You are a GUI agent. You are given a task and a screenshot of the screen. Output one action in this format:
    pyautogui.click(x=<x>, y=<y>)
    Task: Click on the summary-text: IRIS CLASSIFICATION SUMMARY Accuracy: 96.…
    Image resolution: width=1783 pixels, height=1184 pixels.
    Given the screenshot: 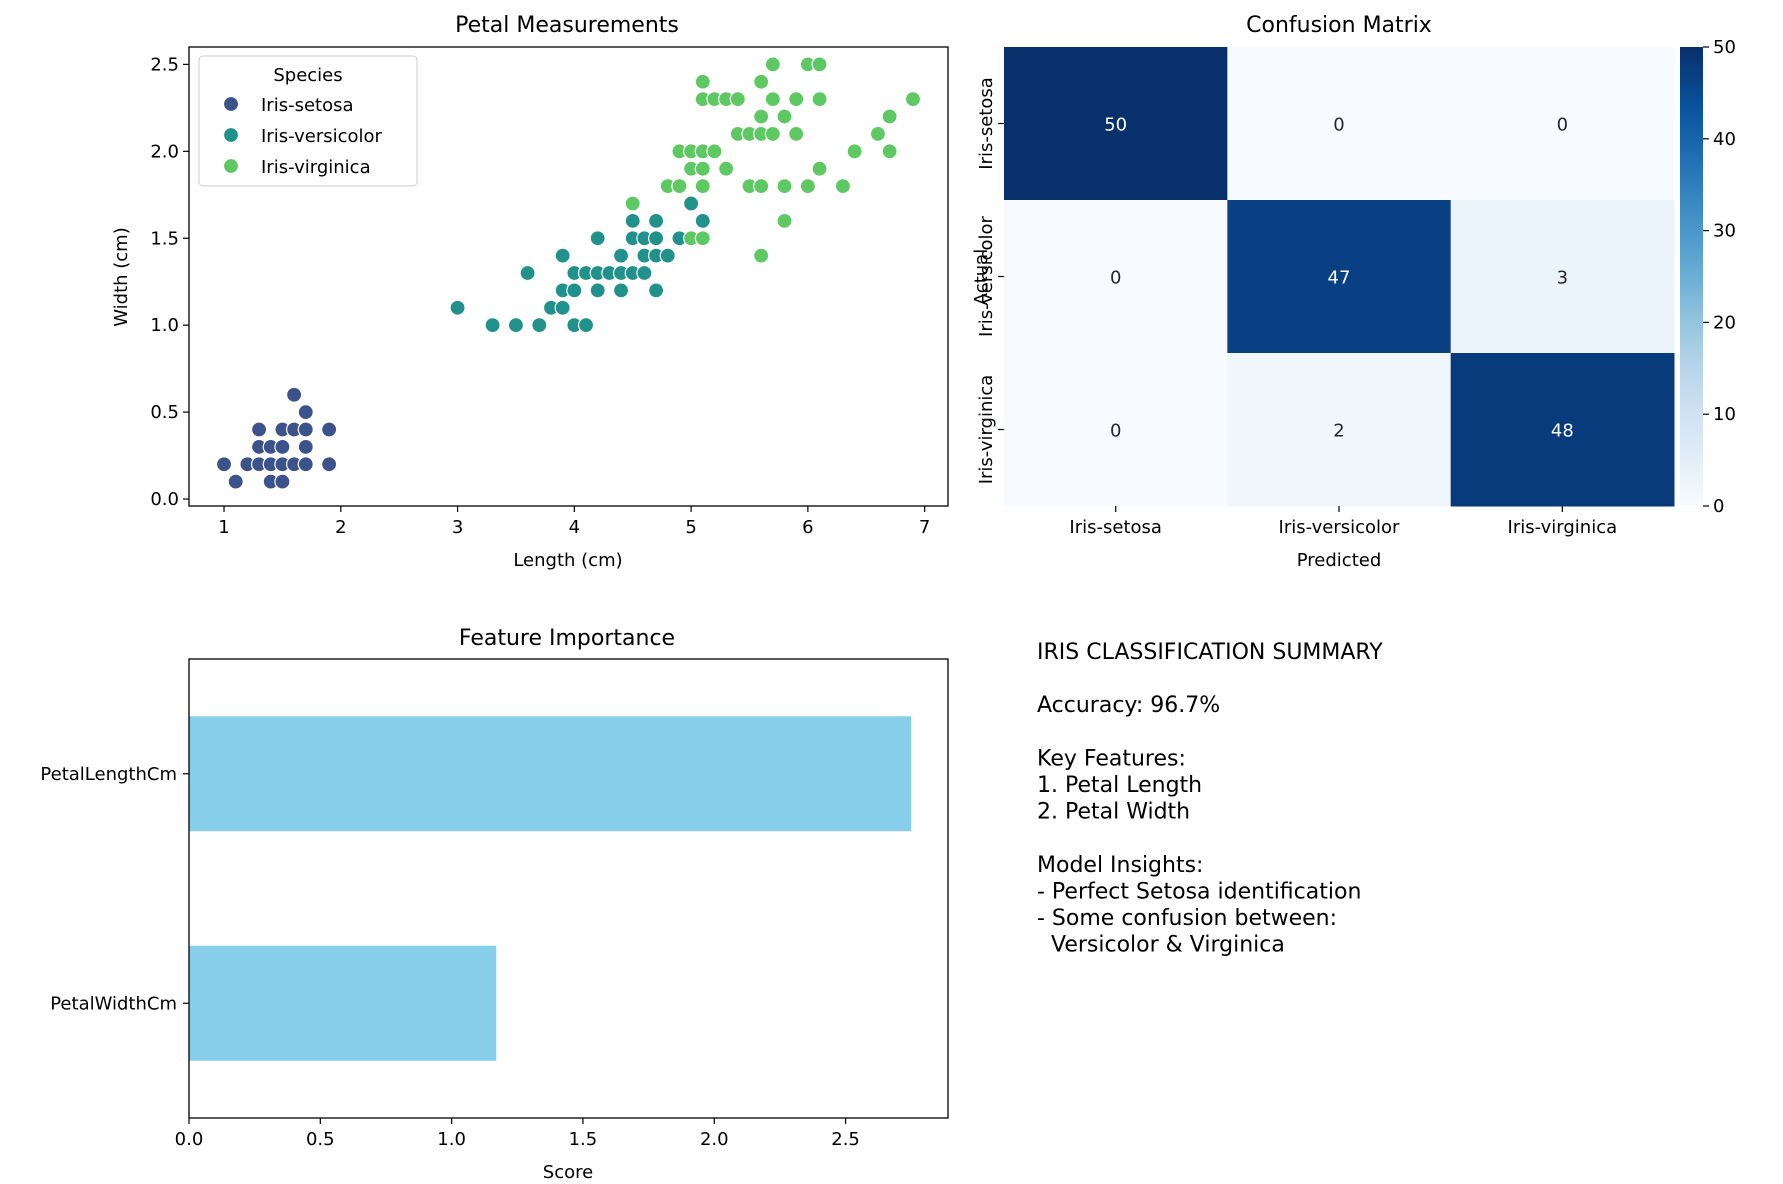 What is the action you would take?
    pyautogui.click(x=1210, y=799)
    